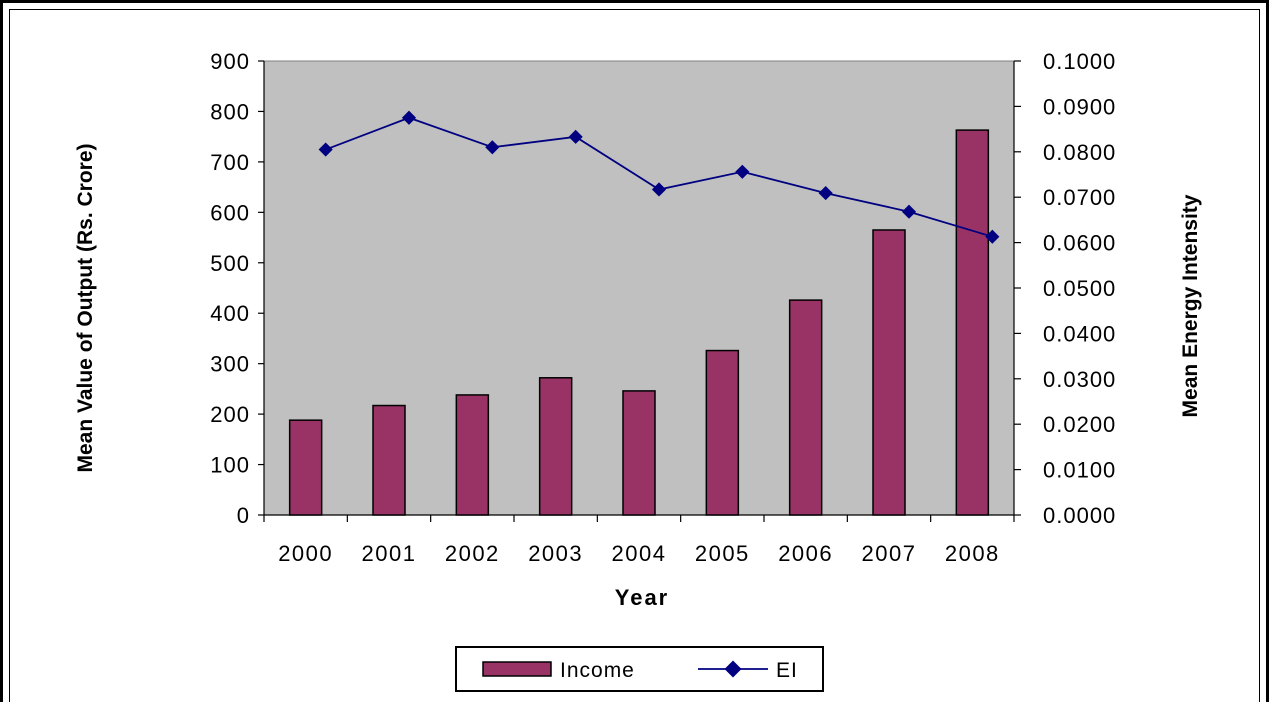  What do you see at coordinates (1079, 379) in the screenshot?
I see `right-tick-label: 0.0300` at bounding box center [1079, 379].